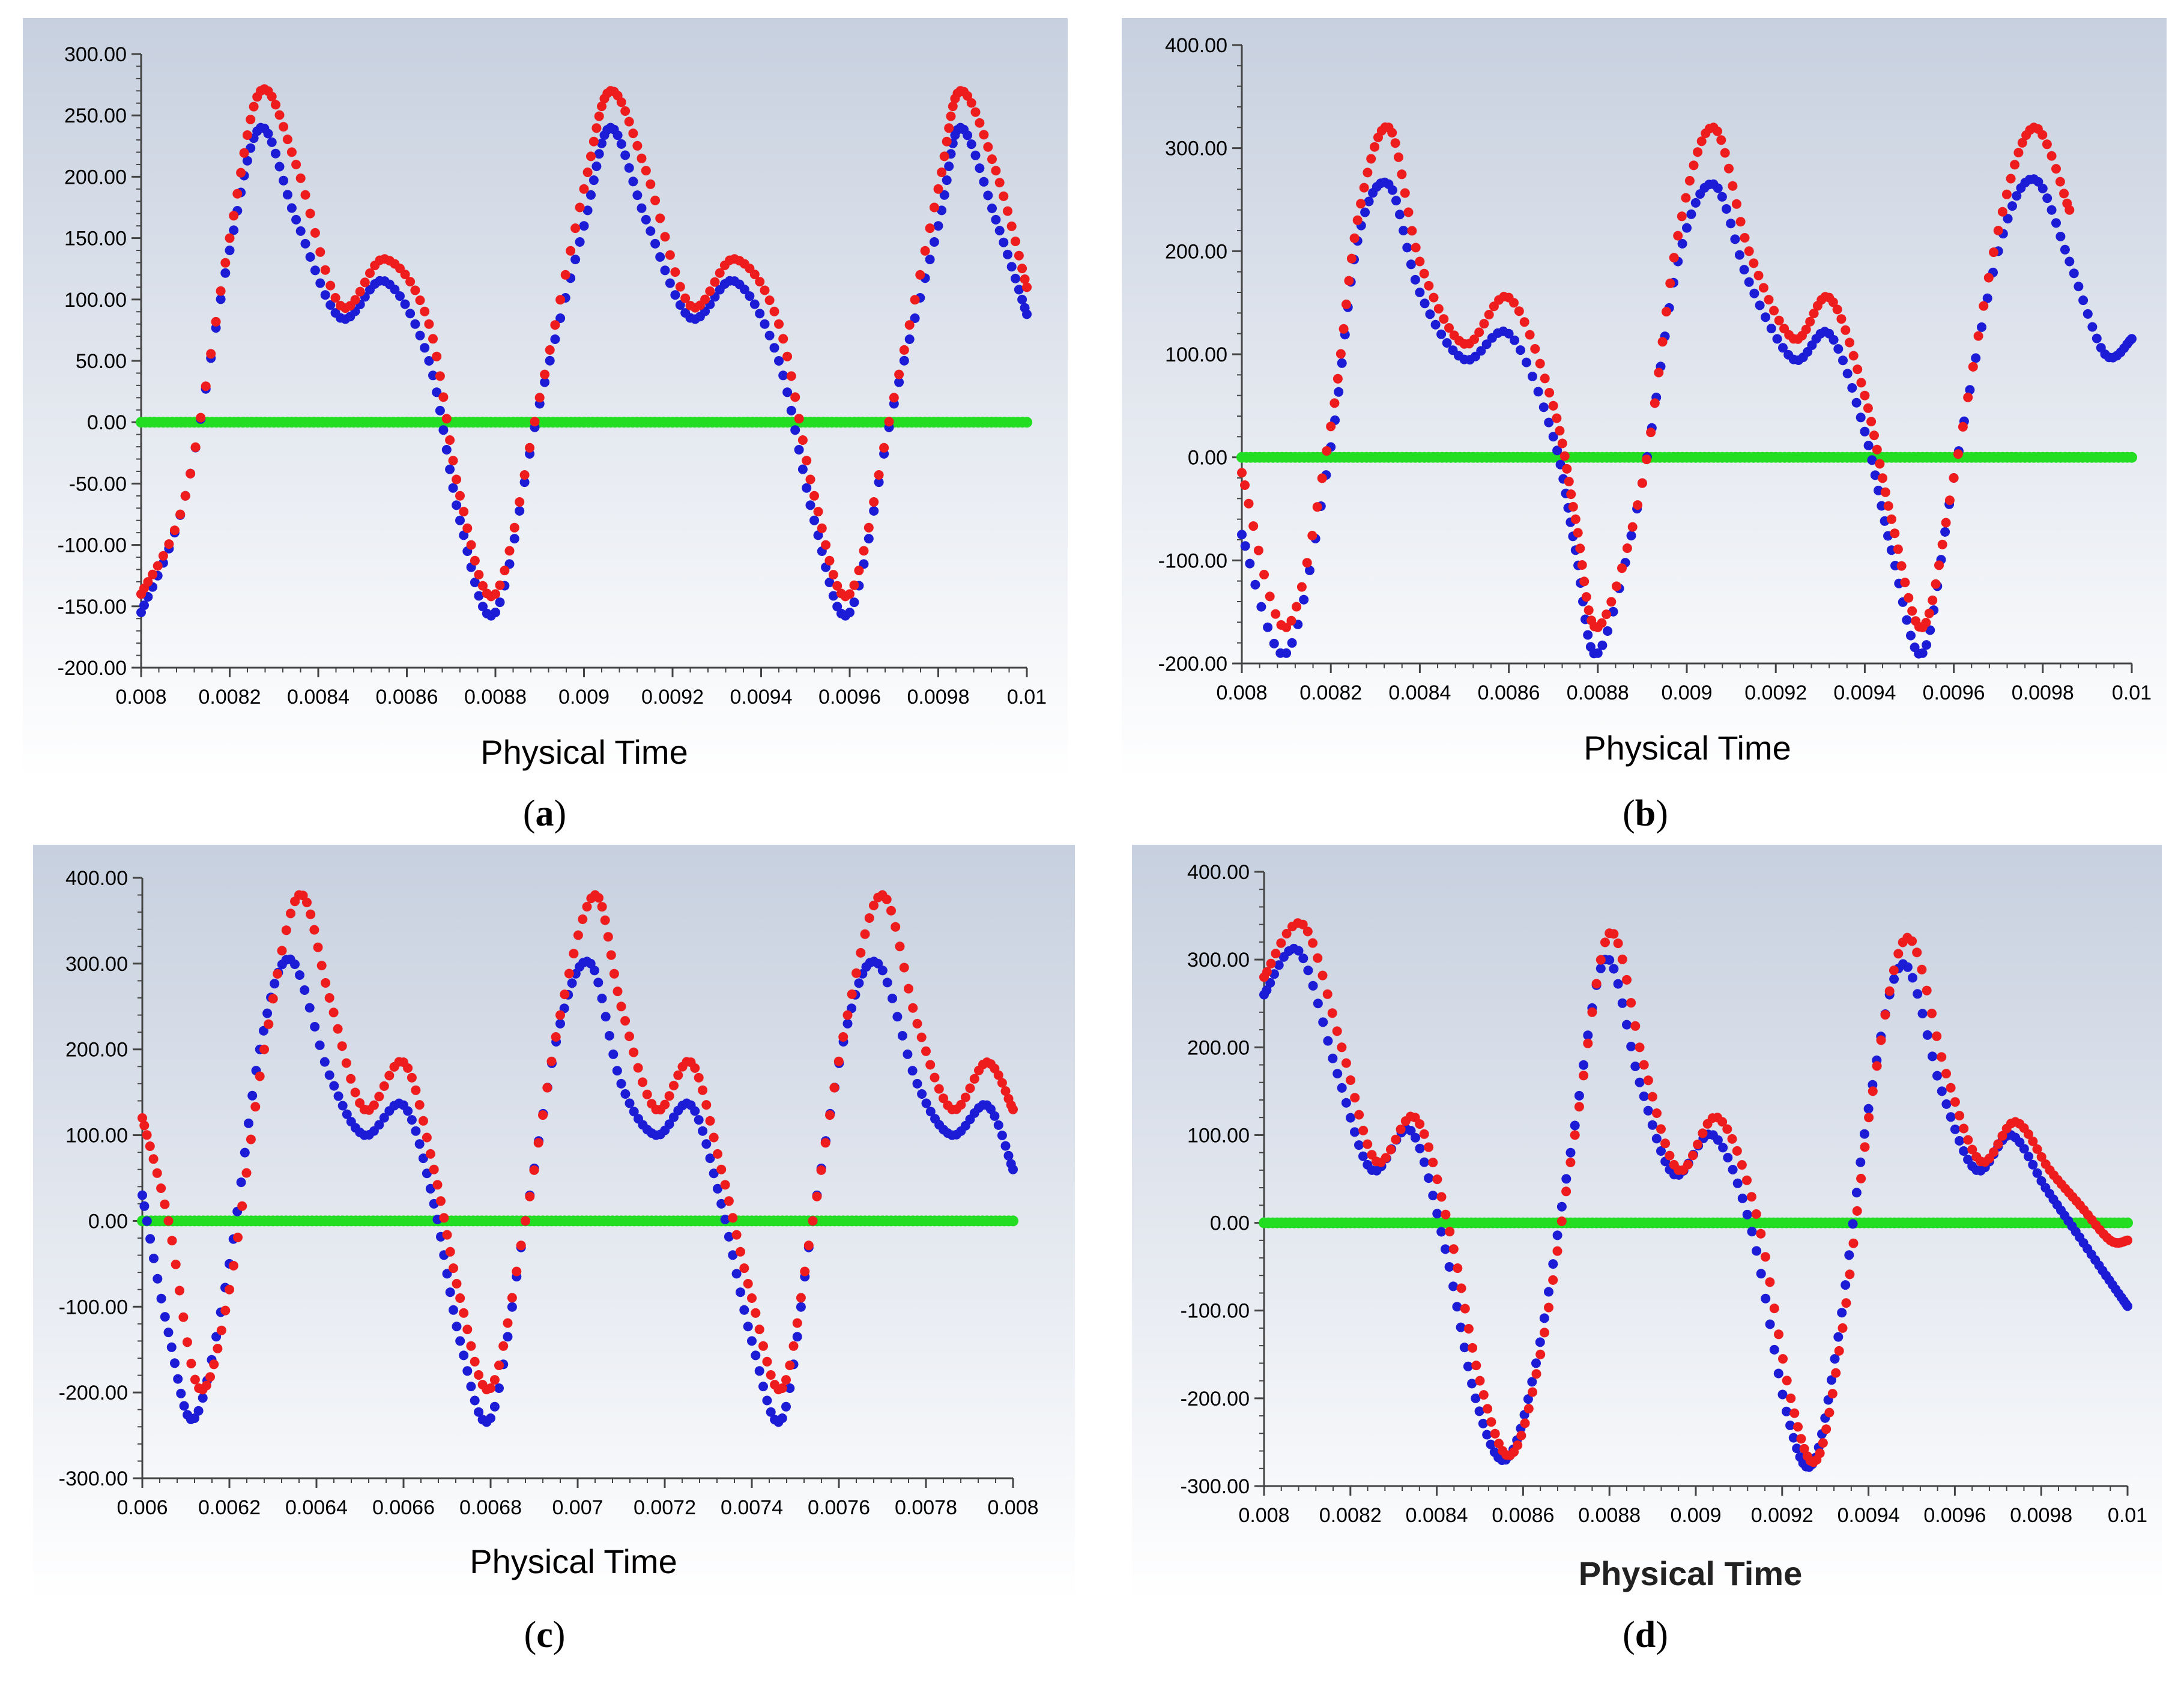  I want to click on caption-d: (d), so click(1645, 1635).